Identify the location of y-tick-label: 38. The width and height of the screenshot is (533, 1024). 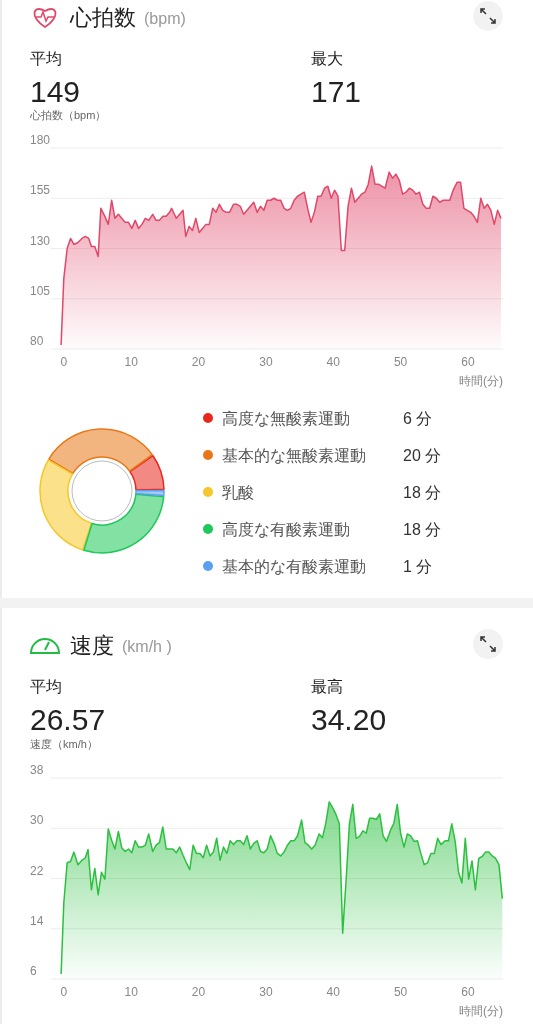
(37, 770).